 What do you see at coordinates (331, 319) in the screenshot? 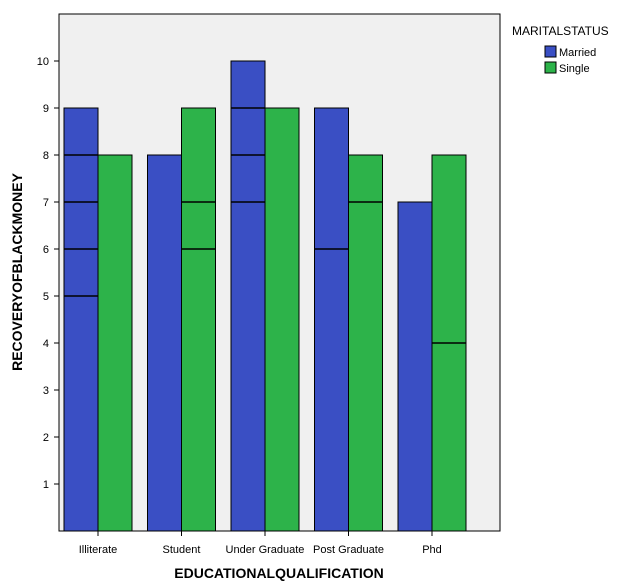
I see `bar-married-post-graduate` at bounding box center [331, 319].